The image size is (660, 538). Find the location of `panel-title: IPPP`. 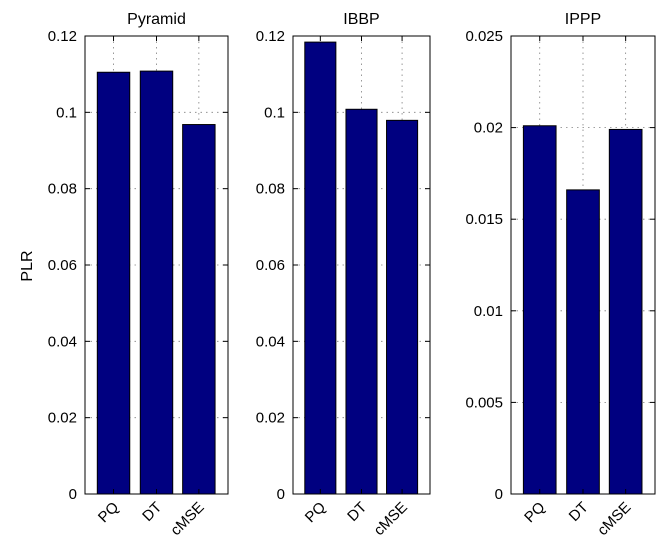

panel-title: IPPP is located at coordinates (583, 19).